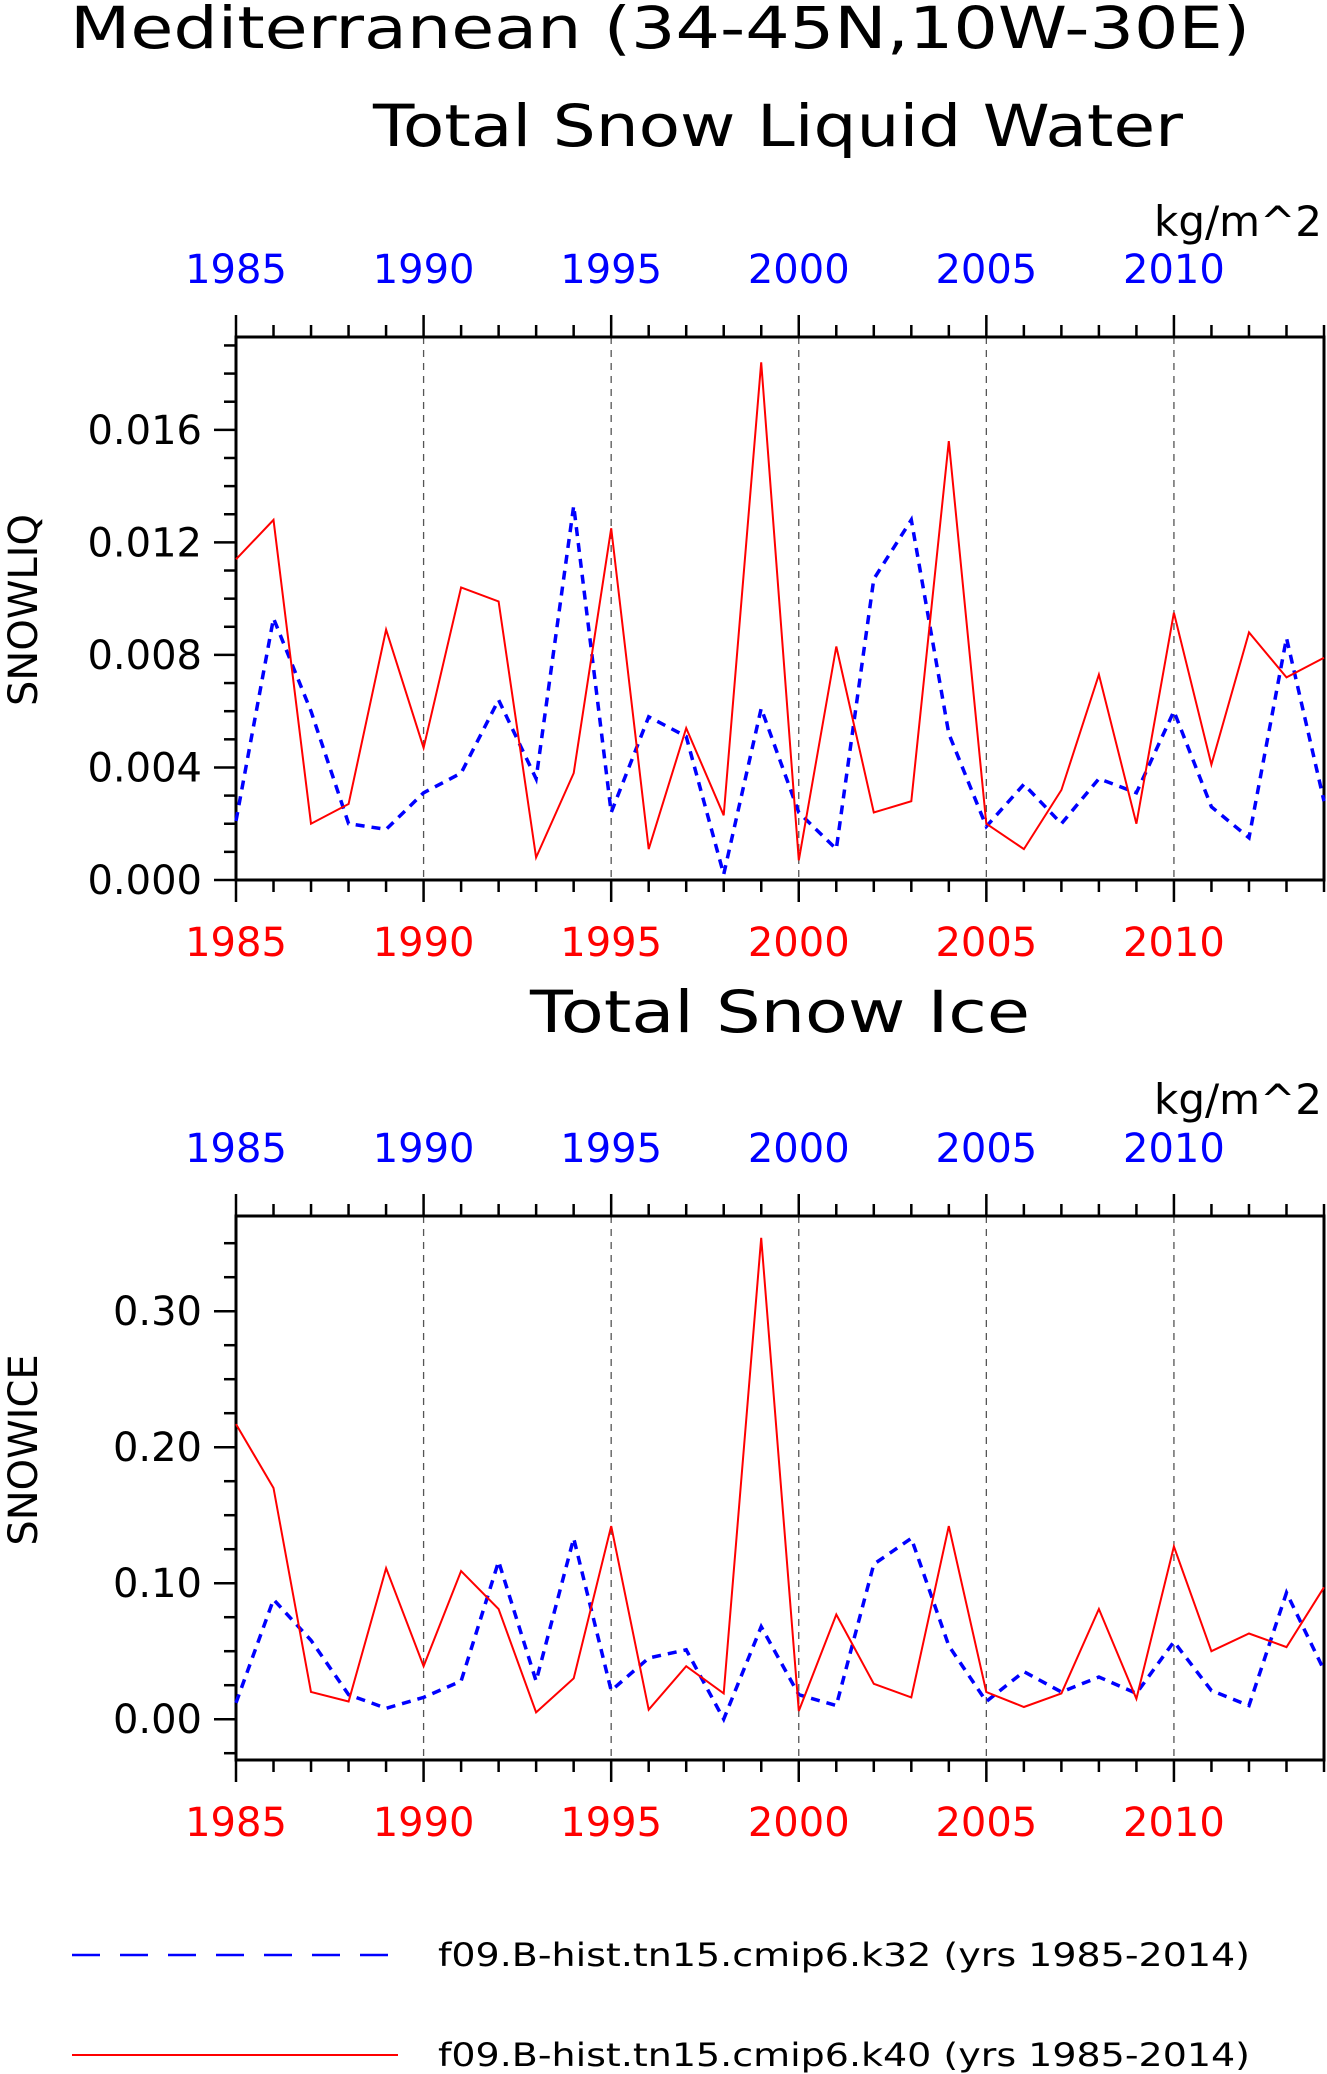  What do you see at coordinates (611, 270) in the screenshot?
I see `panel1-xtick-label-top: 1995` at bounding box center [611, 270].